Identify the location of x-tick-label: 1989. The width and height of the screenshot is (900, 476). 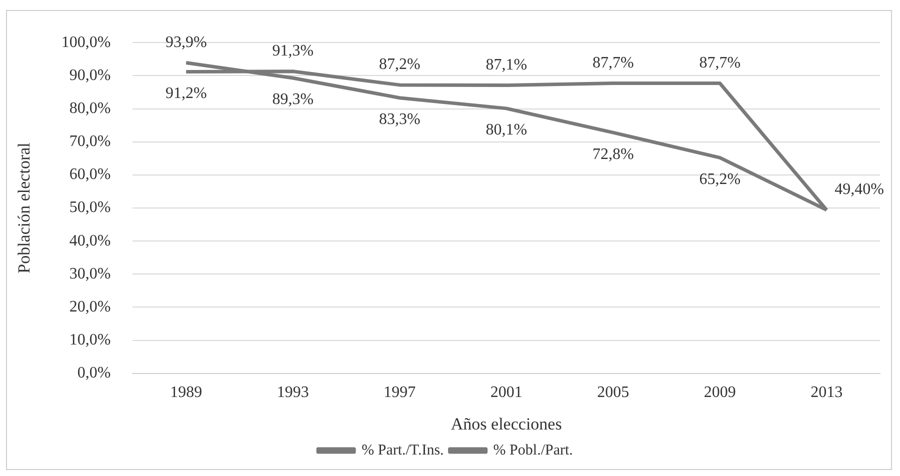
(186, 393).